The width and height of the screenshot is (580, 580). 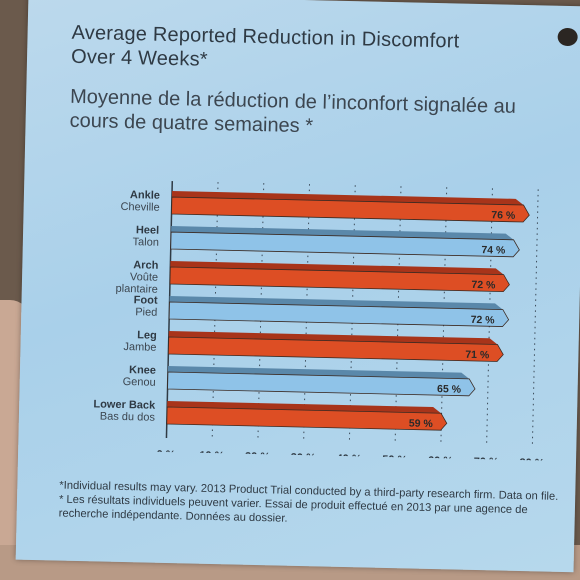 I want to click on x-tick-label: 30 %, so click(x=304, y=456).